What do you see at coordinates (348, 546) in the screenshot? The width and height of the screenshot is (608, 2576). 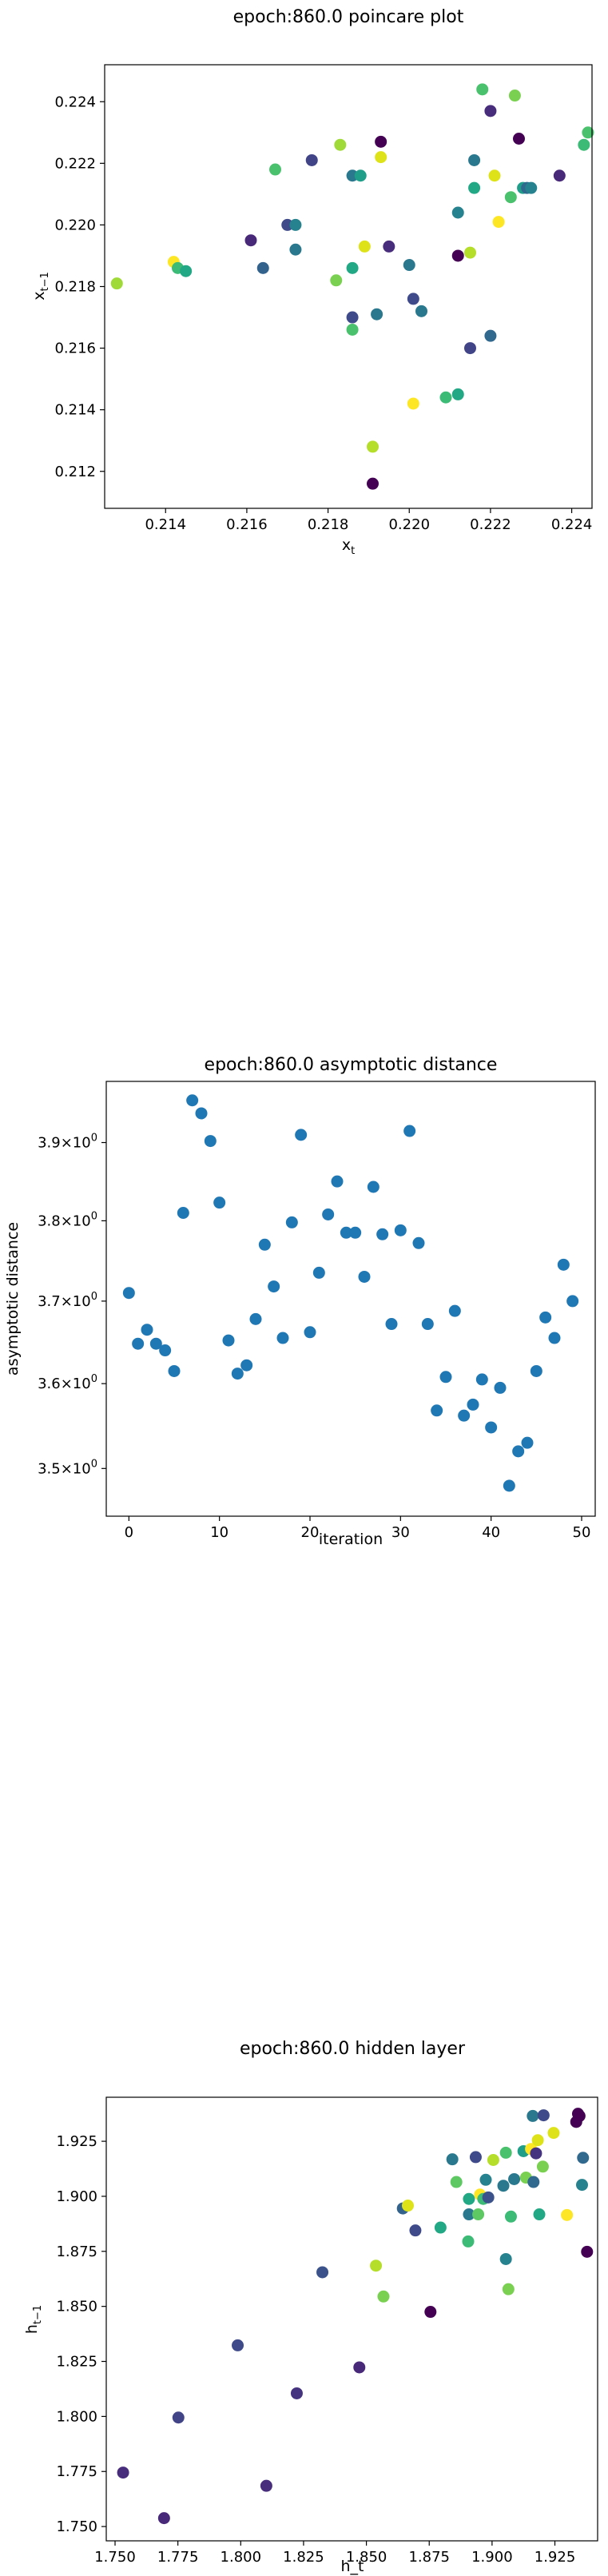 I see `x-axis-label: xt` at bounding box center [348, 546].